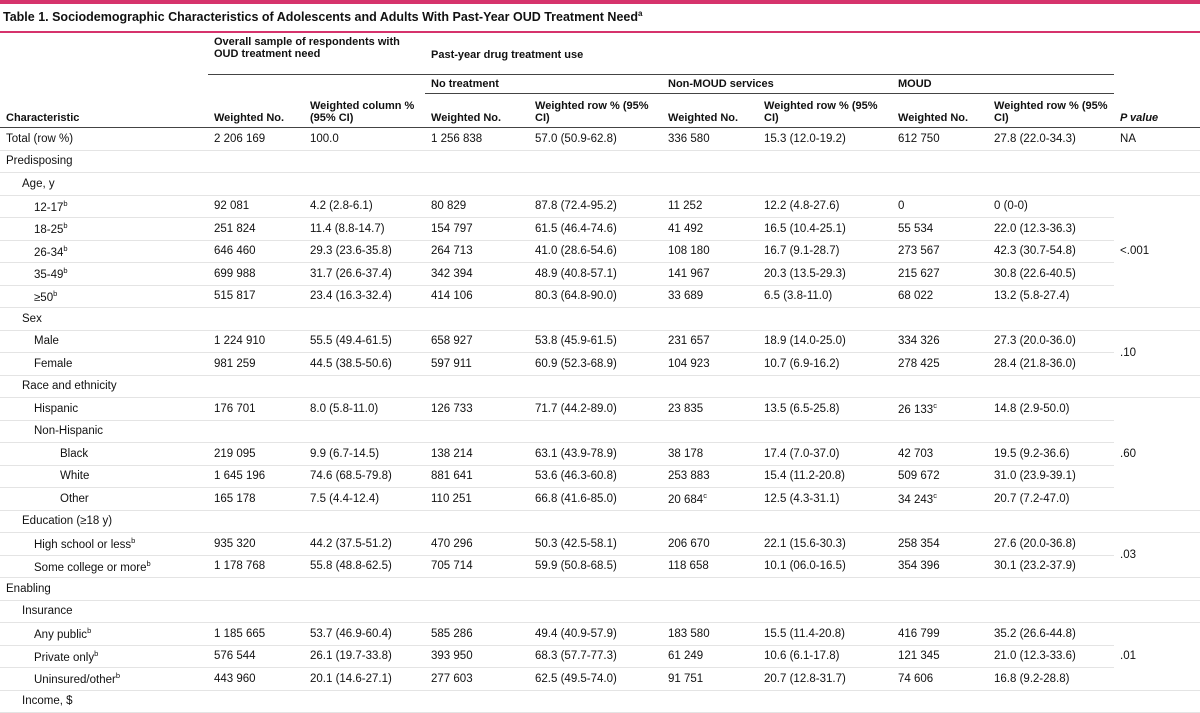 This screenshot has width=1200, height=713. I want to click on cell-value: 92 081, so click(232, 206).